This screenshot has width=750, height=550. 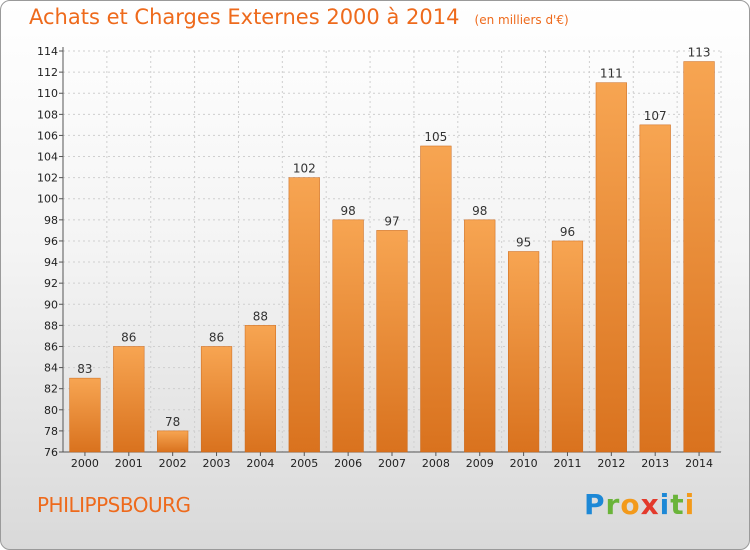 I want to click on data-label: 102, so click(x=304, y=169).